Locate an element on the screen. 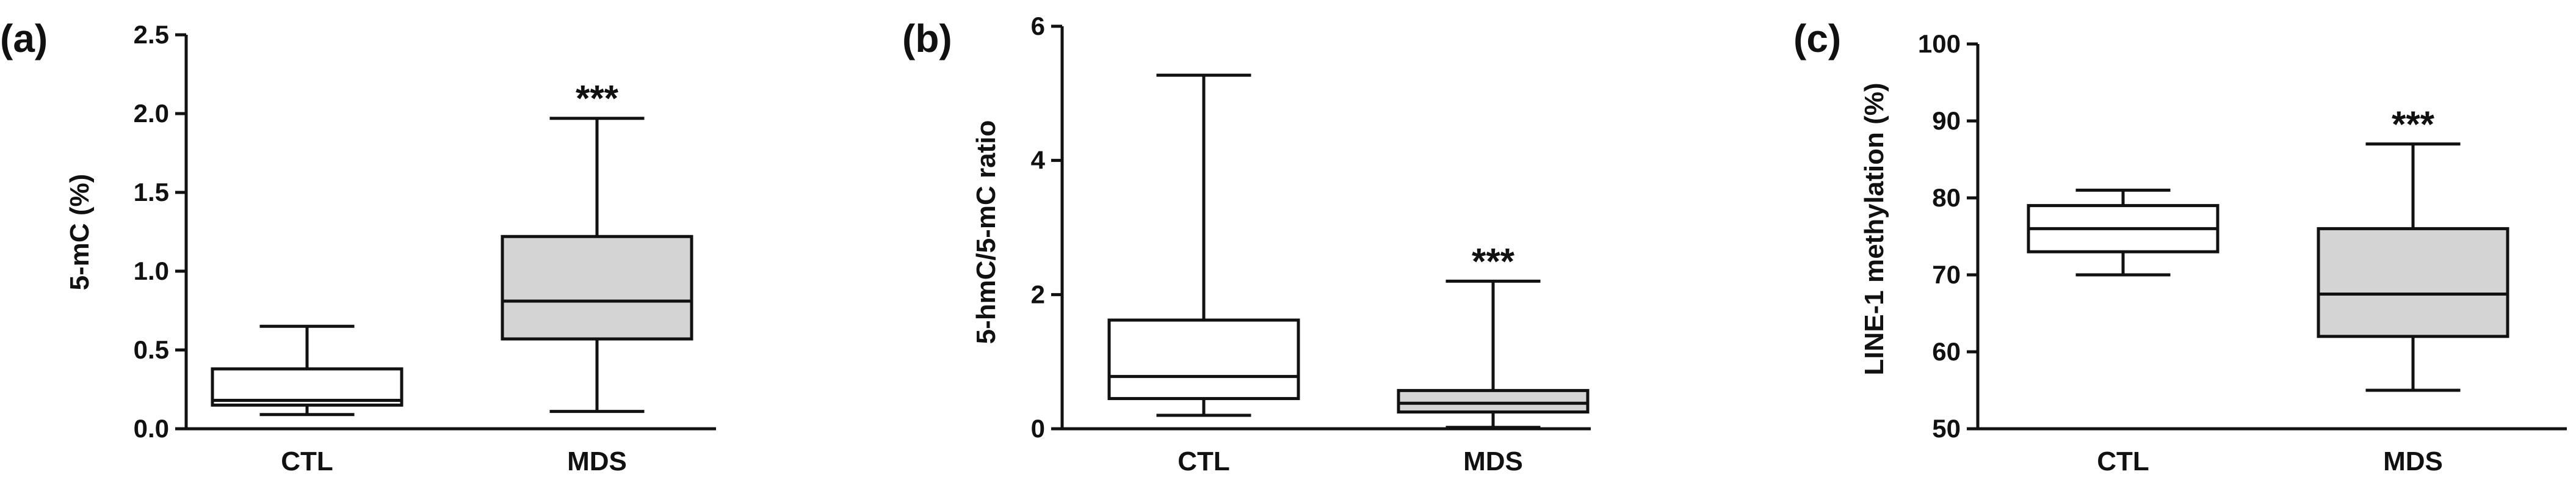 Image resolution: width=2576 pixels, height=488 pixels. panel-c-y-tick-label: 100 is located at coordinates (1939, 43).